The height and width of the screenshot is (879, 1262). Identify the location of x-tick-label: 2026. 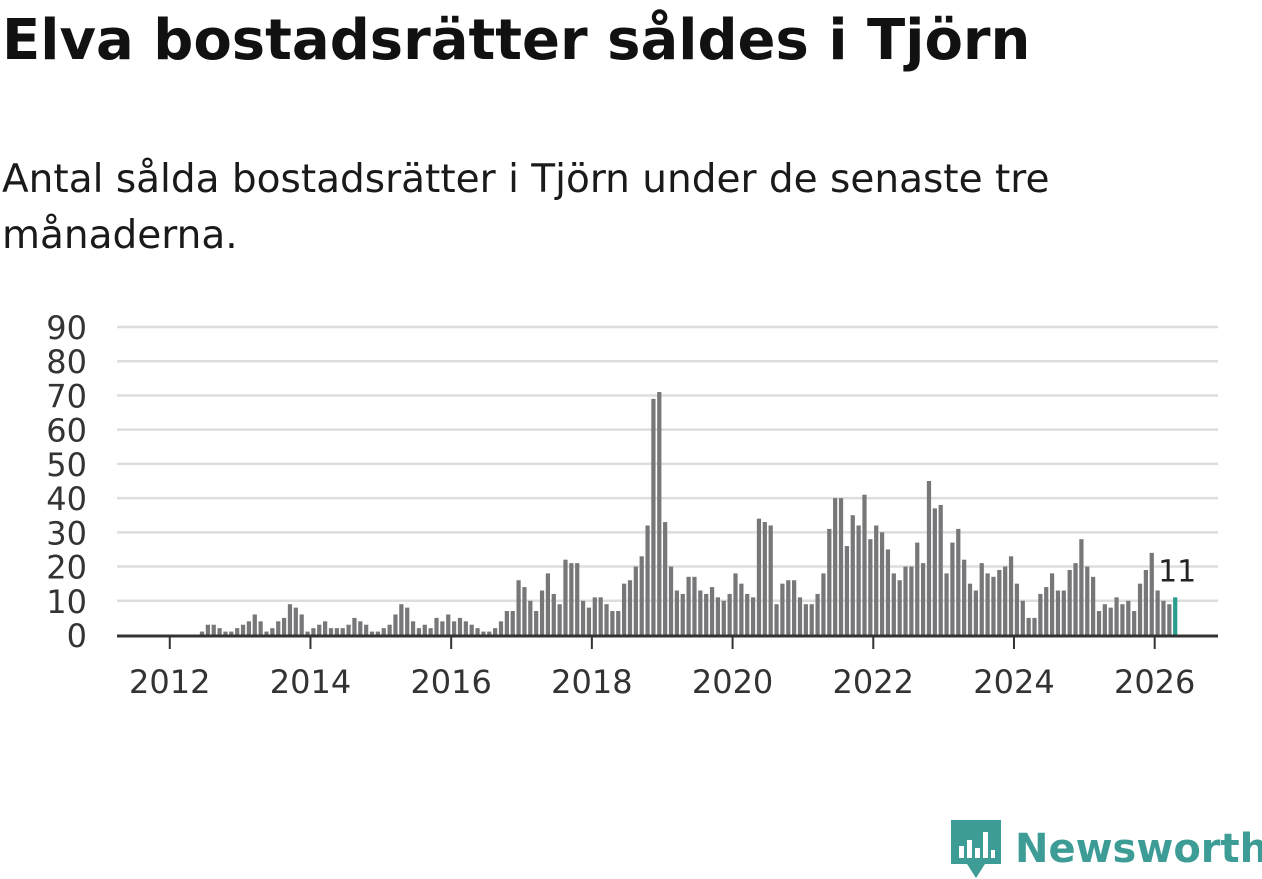
(1154, 682).